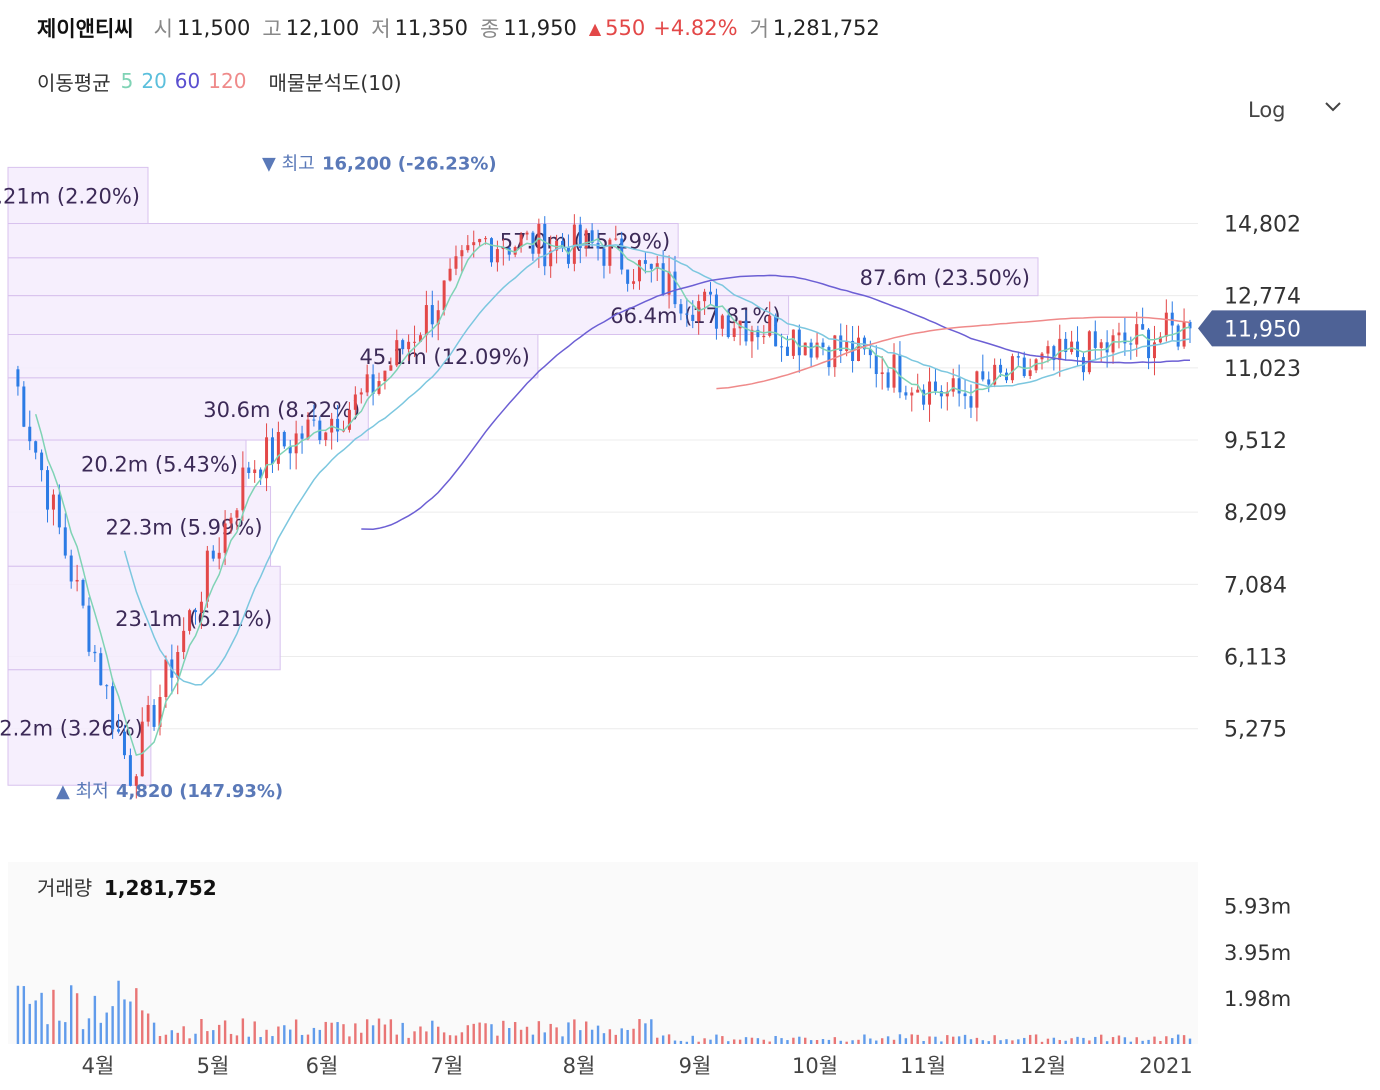 The height and width of the screenshot is (1090, 1380). What do you see at coordinates (199, 791) in the screenshot?
I see `min-annotation-value: 4,820 (147.93%)` at bounding box center [199, 791].